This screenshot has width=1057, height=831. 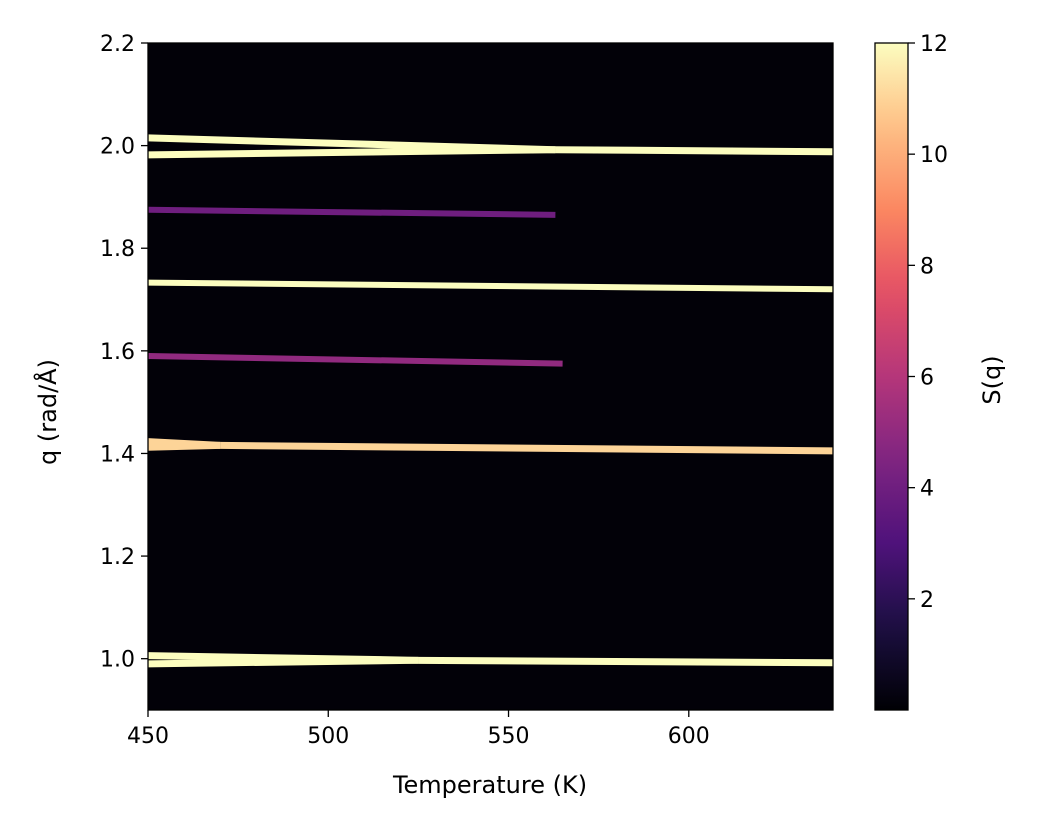 What do you see at coordinates (927, 266) in the screenshot?
I see `colorbar-tick-label: 8` at bounding box center [927, 266].